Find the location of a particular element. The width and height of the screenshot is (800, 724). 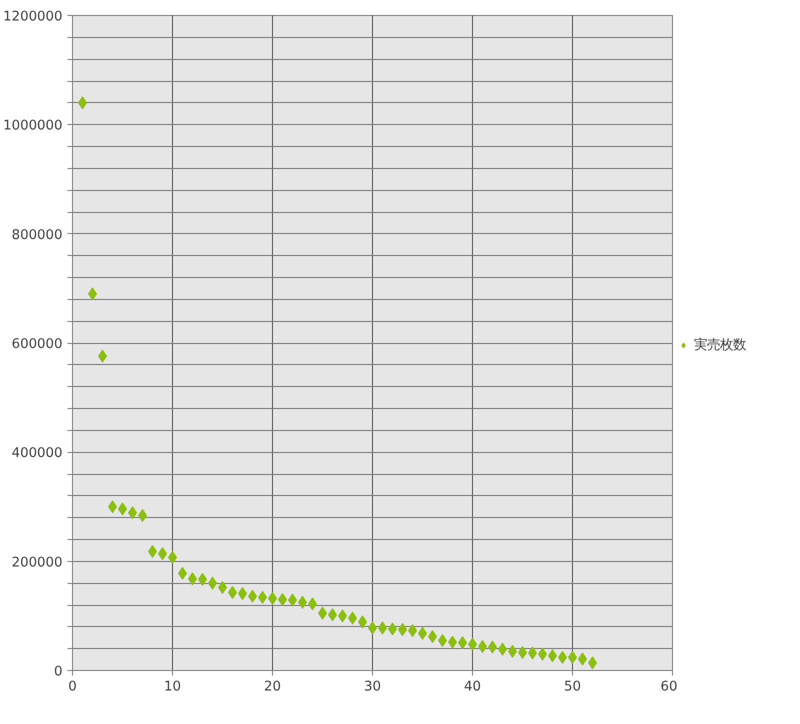

y-tick-label: 1200000 is located at coordinates (32, 17).